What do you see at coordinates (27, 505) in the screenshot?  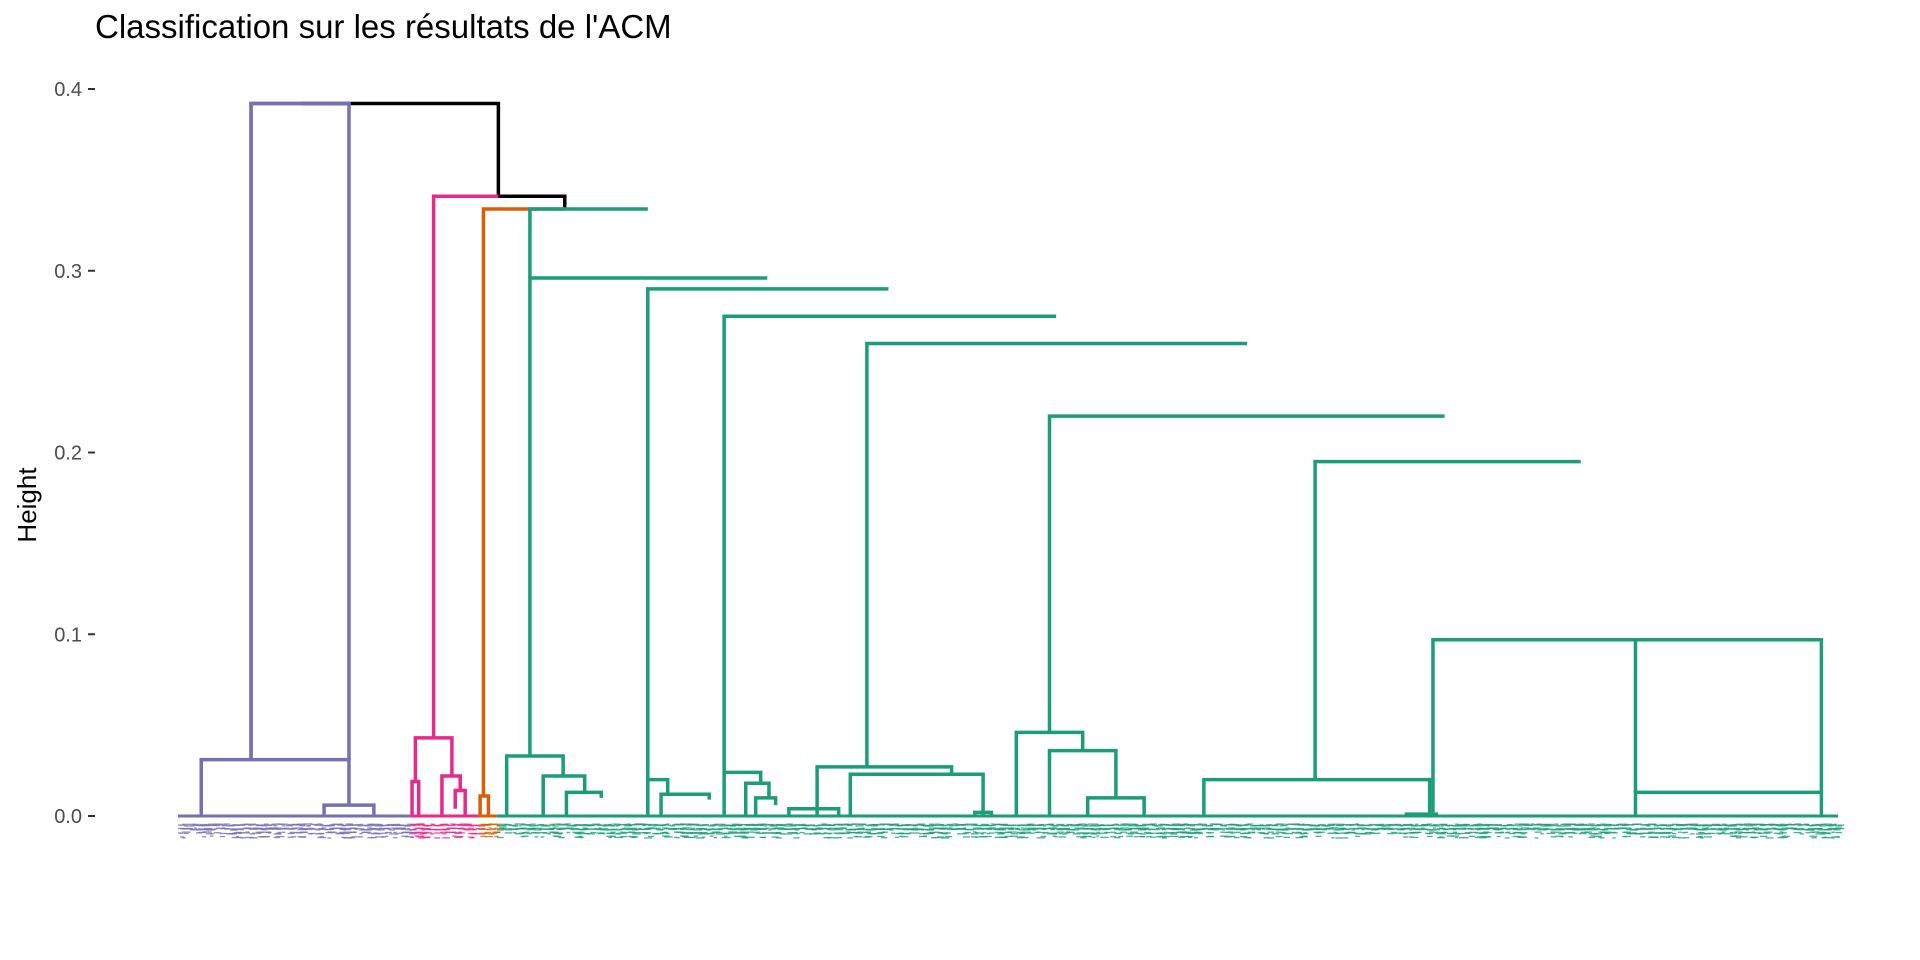 I see `y-axis-label: Height` at bounding box center [27, 505].